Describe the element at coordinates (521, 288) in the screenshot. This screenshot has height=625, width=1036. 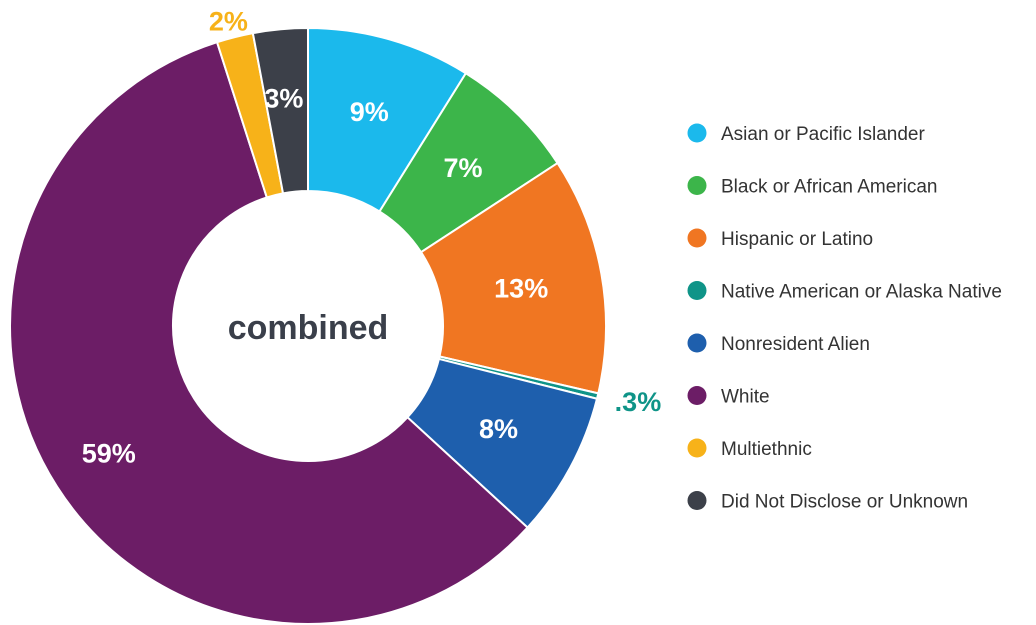
I see `slice-label: 13%` at that location.